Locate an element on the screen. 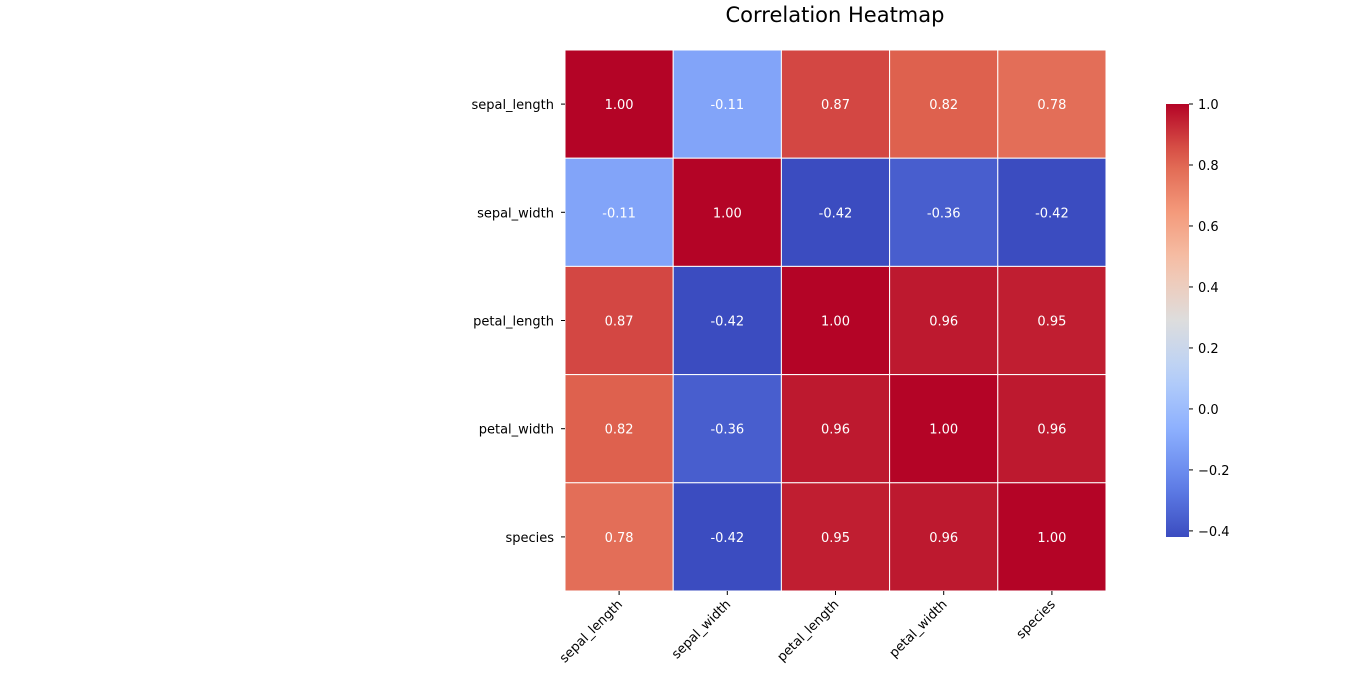  x-tick-label: sepal_length is located at coordinates (591, 631).